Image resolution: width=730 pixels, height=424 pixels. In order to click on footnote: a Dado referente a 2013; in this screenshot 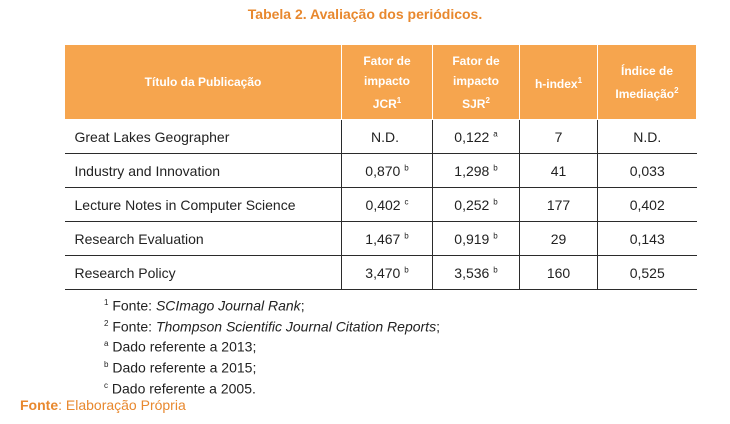, I will do `click(272, 345)`.